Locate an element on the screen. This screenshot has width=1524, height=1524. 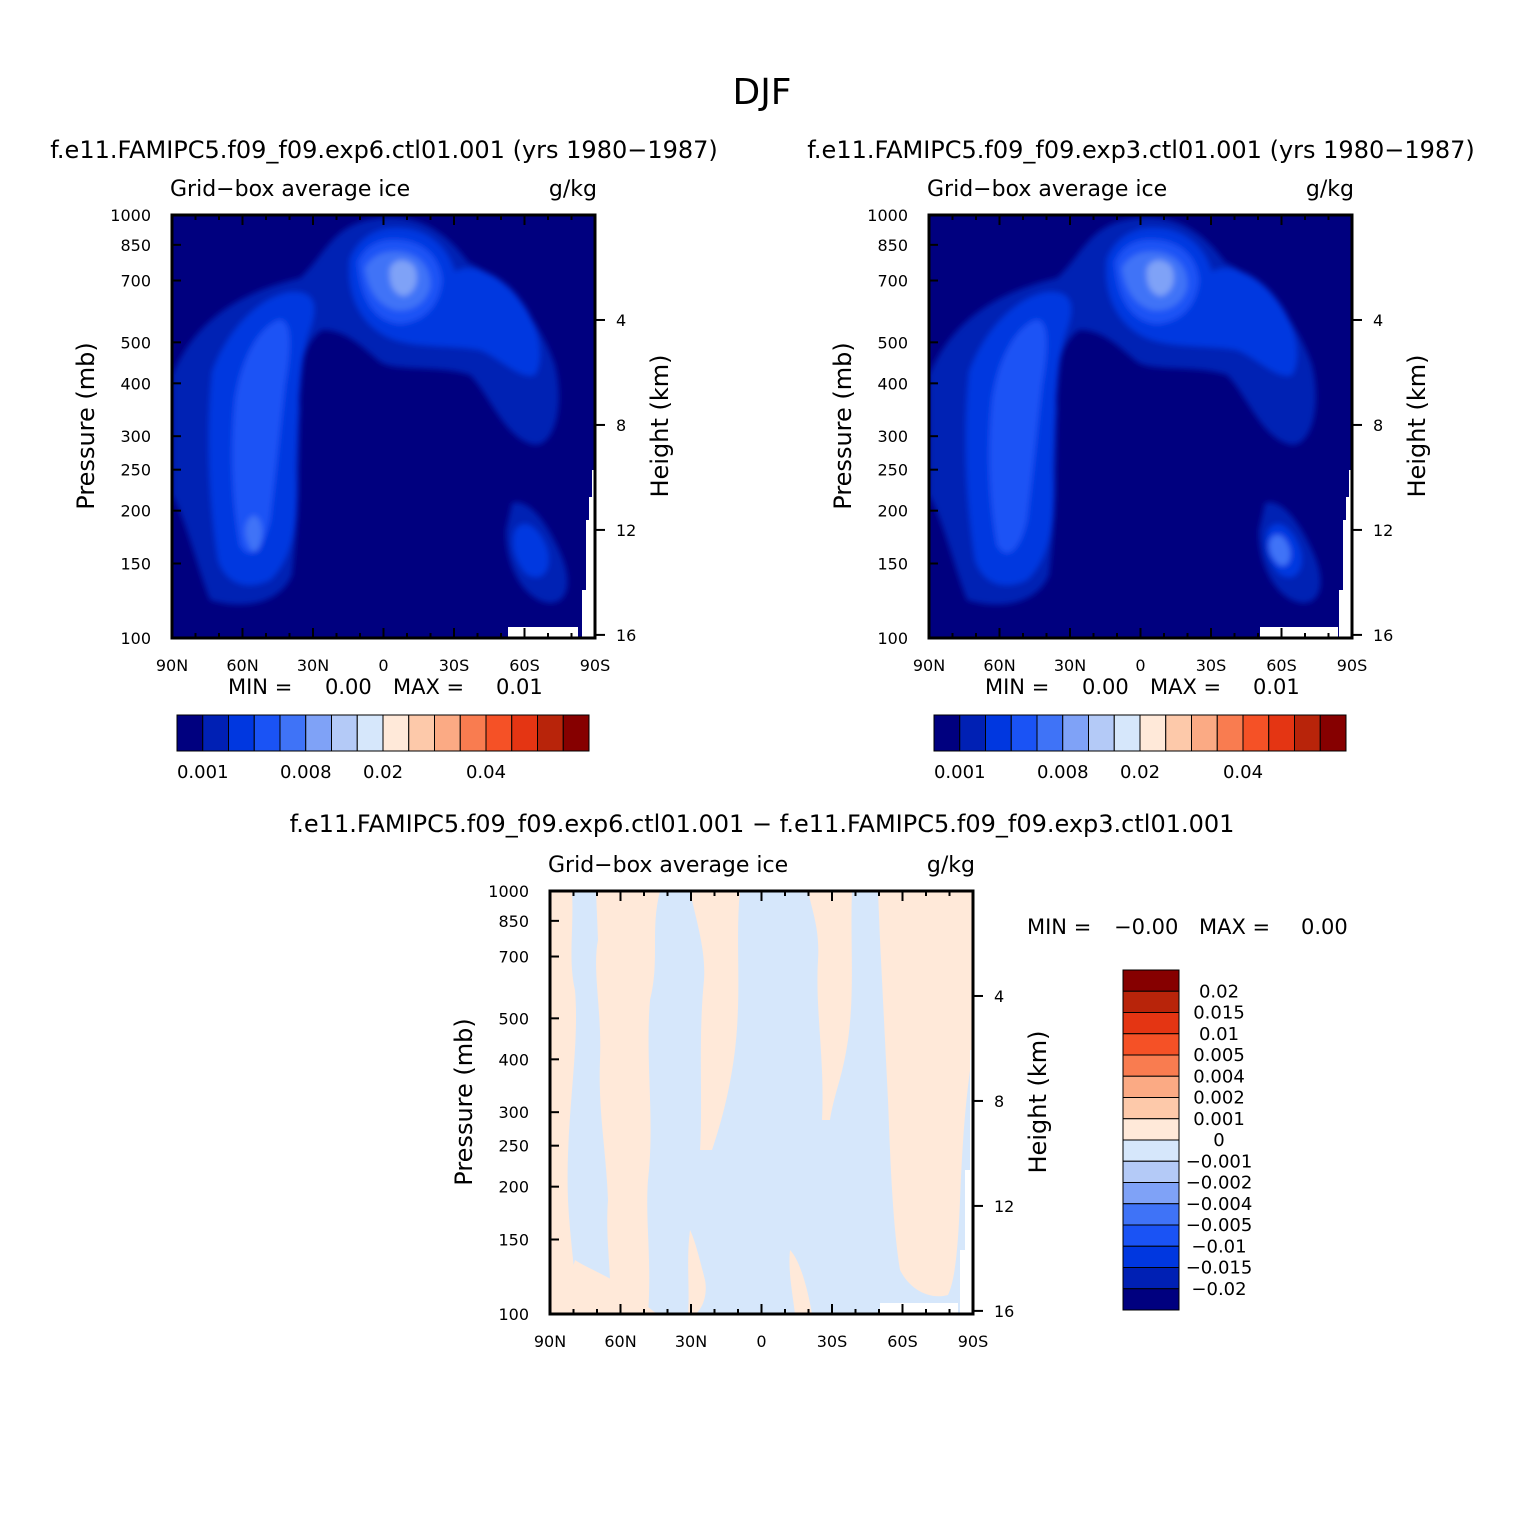
missing-data-edge is located at coordinates (1345, 554).